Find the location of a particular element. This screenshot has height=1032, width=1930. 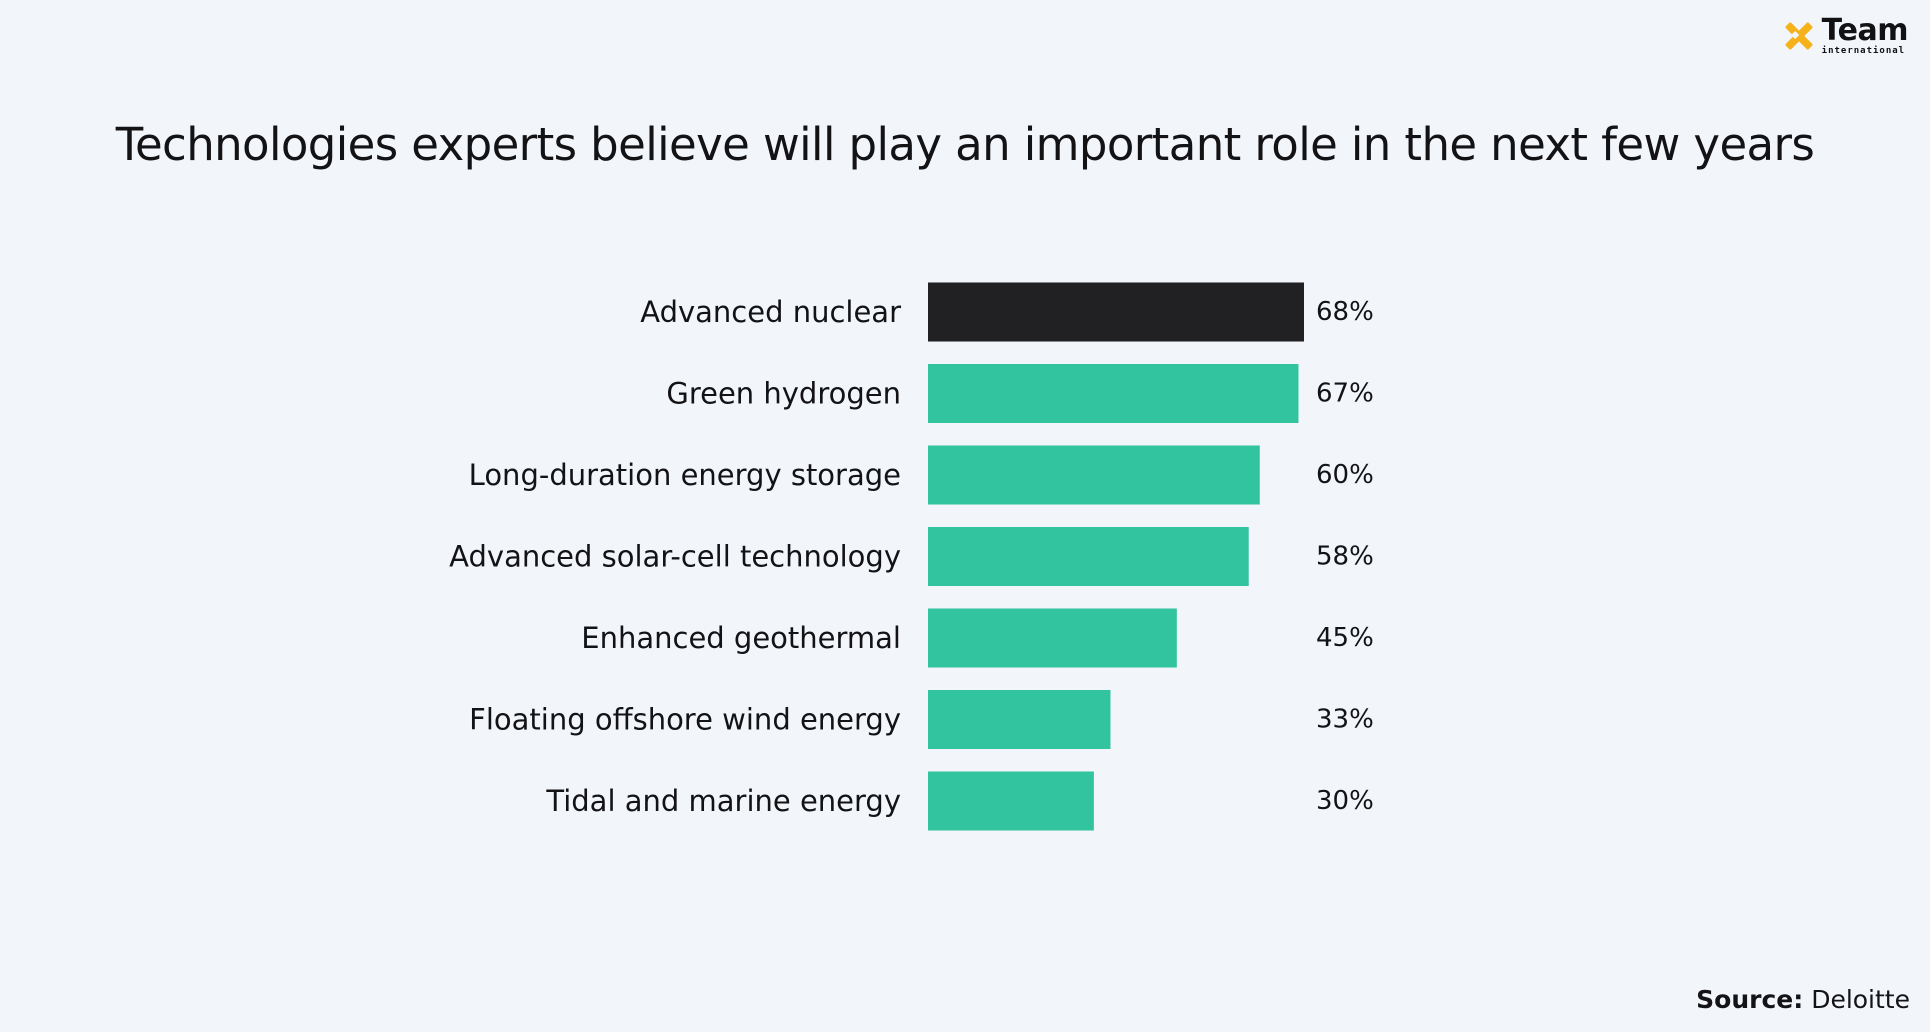

value-label: 30% is located at coordinates (1345, 801).